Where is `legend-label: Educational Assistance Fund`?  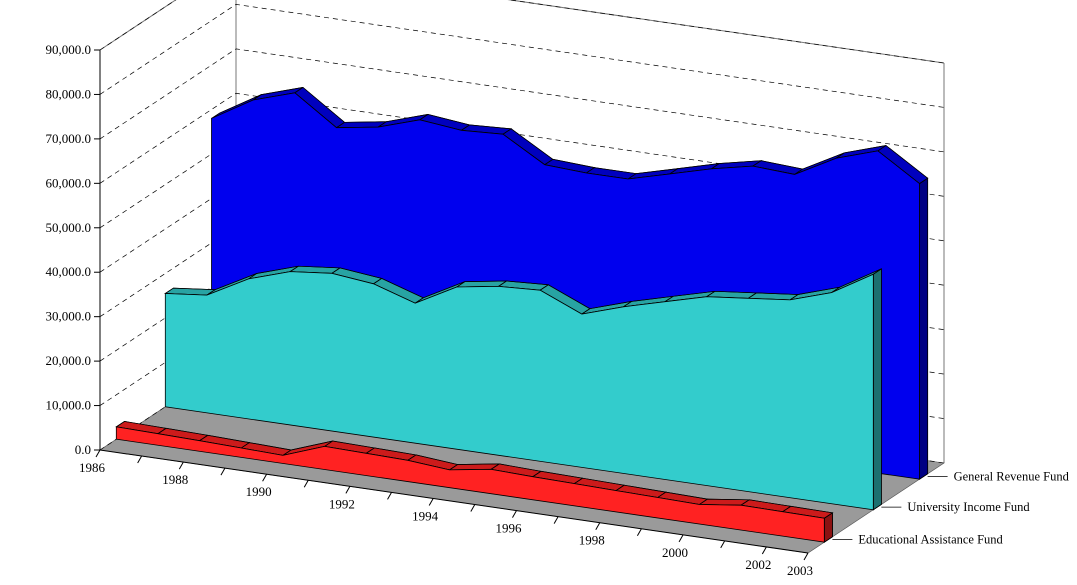
legend-label: Educational Assistance Fund is located at coordinates (930, 540).